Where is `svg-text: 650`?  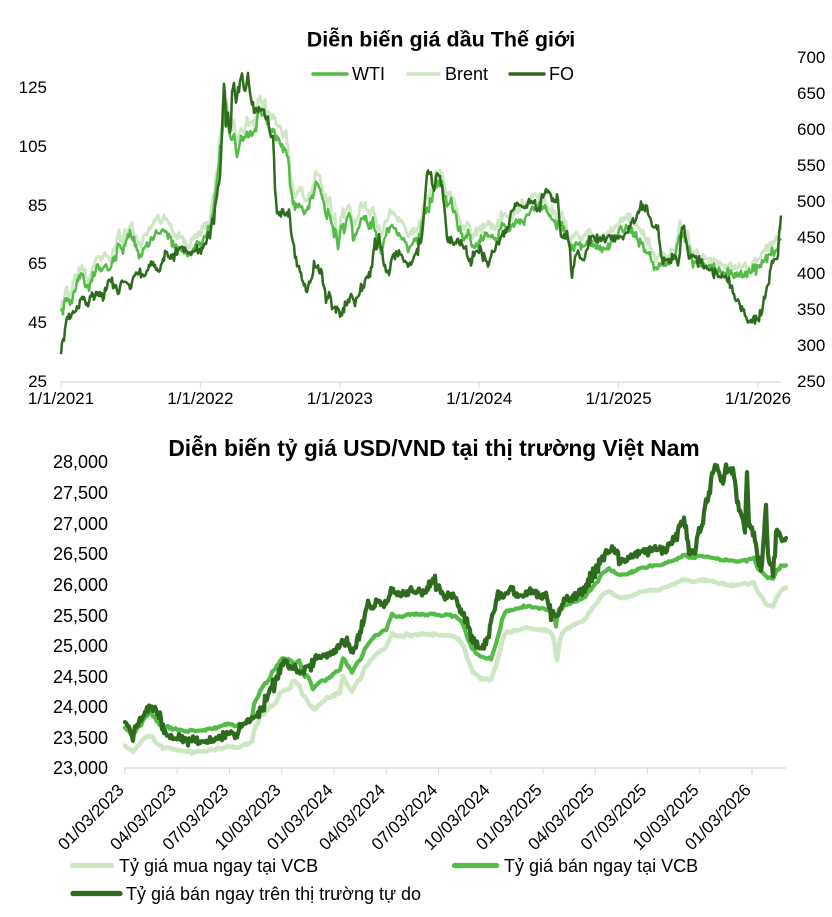 svg-text: 650 is located at coordinates (811, 93).